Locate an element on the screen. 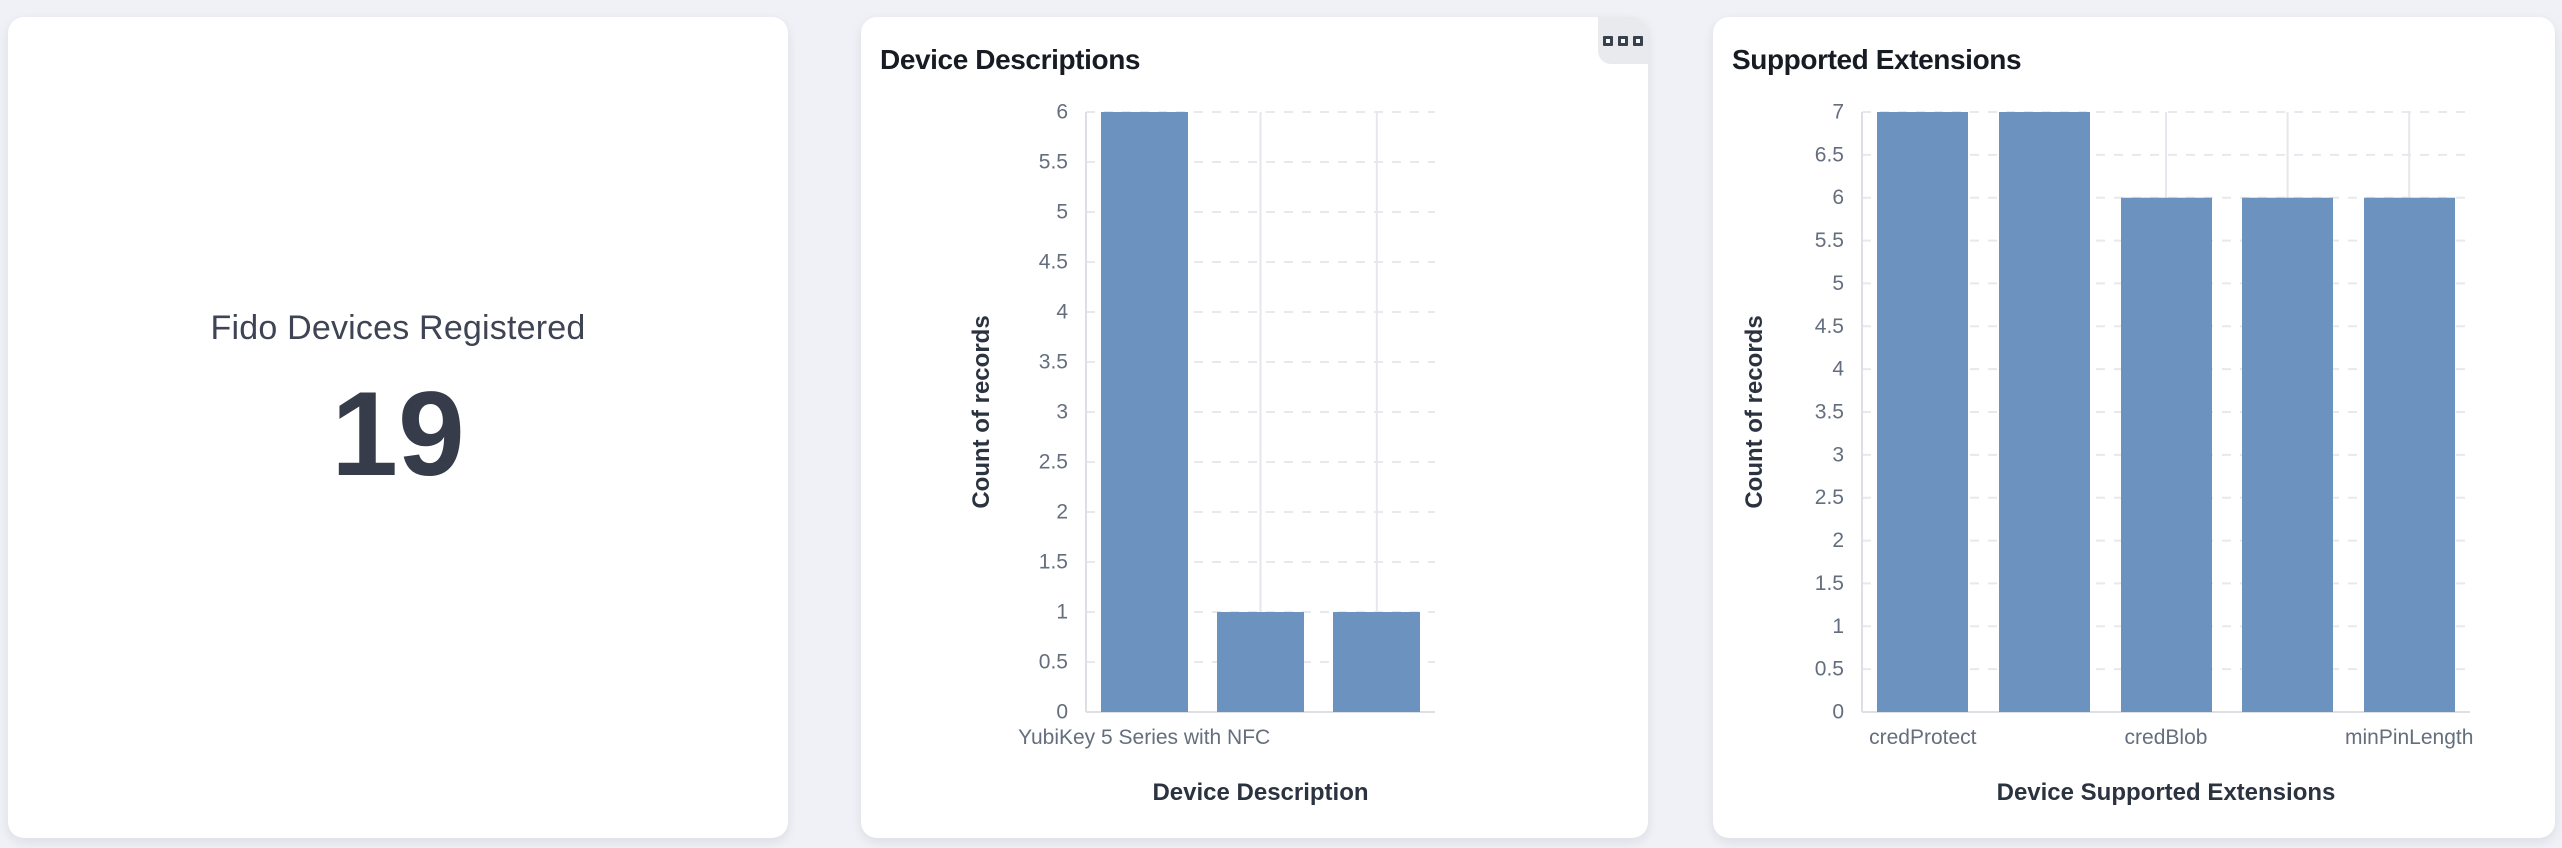 The image size is (2562, 848). y-tick-label: 7 is located at coordinates (1838, 112).